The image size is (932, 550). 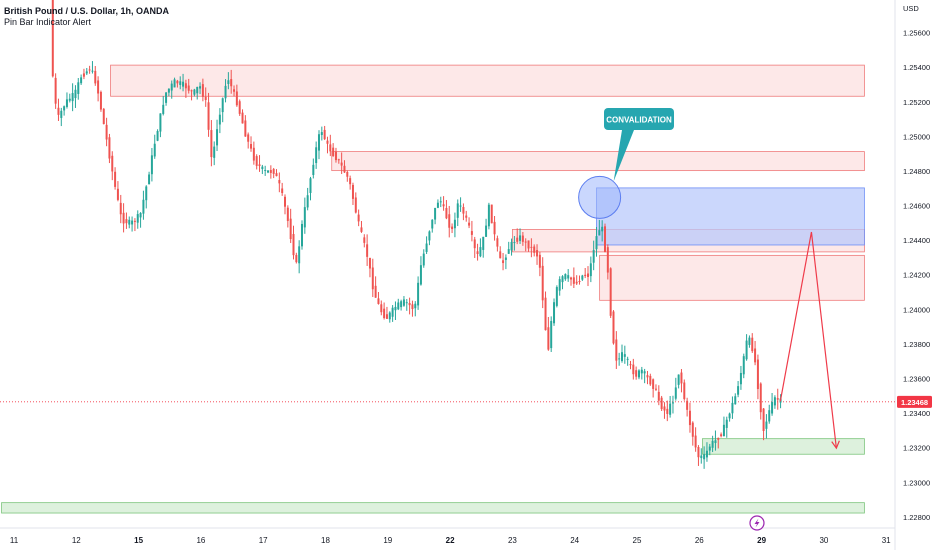 What do you see at coordinates (757, 523) in the screenshot?
I see `lightning-icon` at bounding box center [757, 523].